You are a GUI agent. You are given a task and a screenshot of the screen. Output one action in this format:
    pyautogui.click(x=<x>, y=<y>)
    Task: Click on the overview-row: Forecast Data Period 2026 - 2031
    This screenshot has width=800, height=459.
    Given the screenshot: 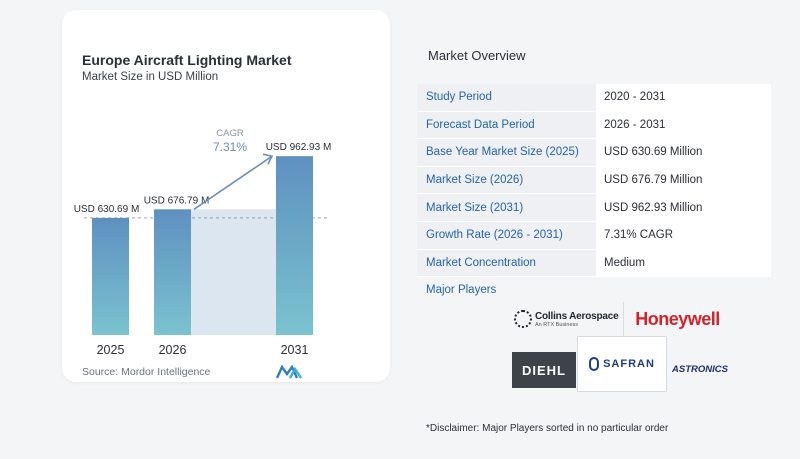 What is the action you would take?
    pyautogui.click(x=594, y=125)
    